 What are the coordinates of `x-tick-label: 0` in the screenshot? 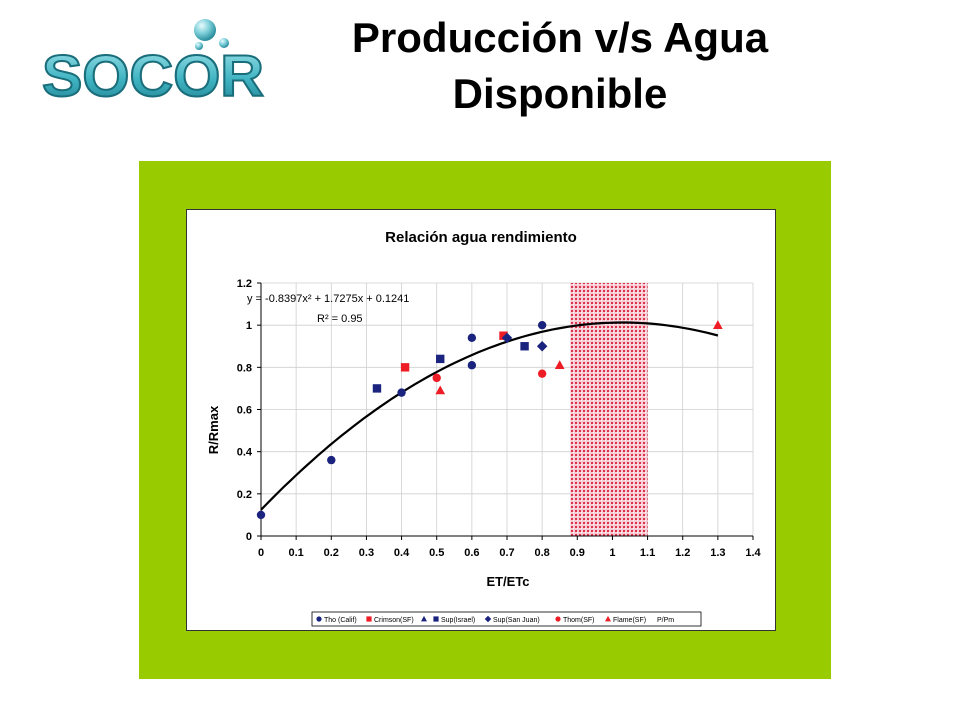 It's located at (261, 553).